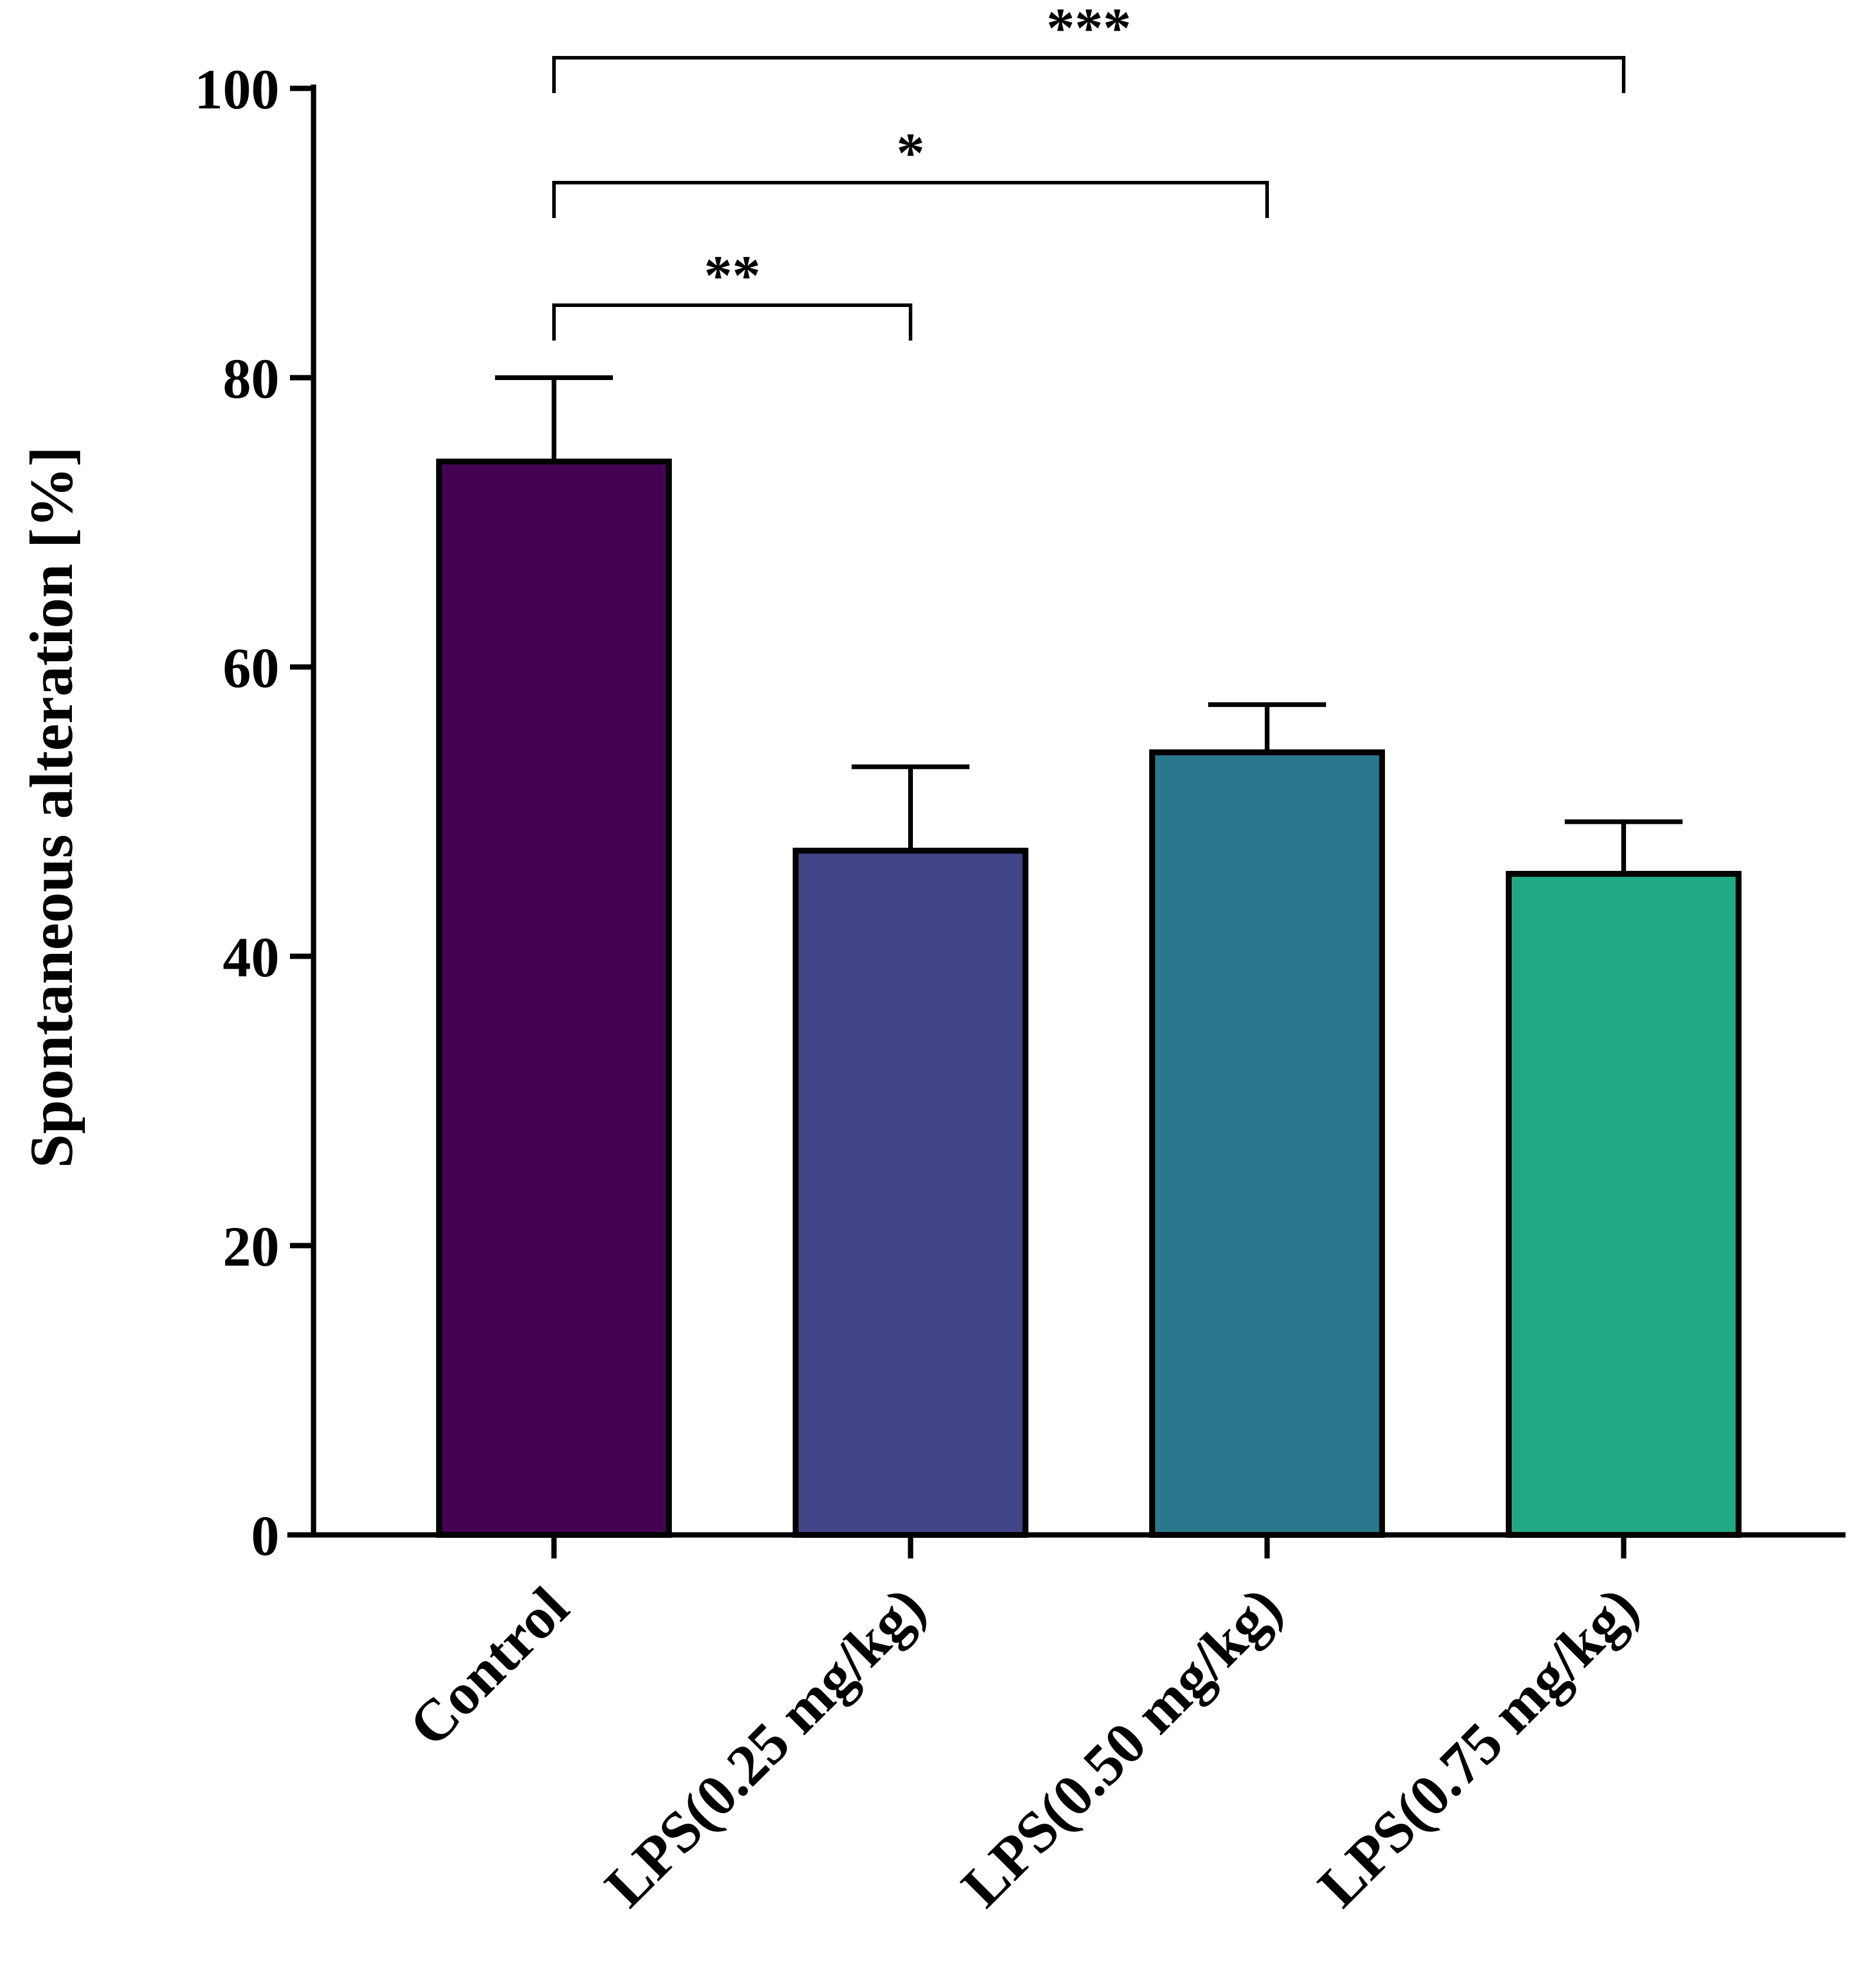 The height and width of the screenshot is (1988, 1870). What do you see at coordinates (255, 812) in the screenshot?
I see `y-axis: 0 20 40 60 80 100` at bounding box center [255, 812].